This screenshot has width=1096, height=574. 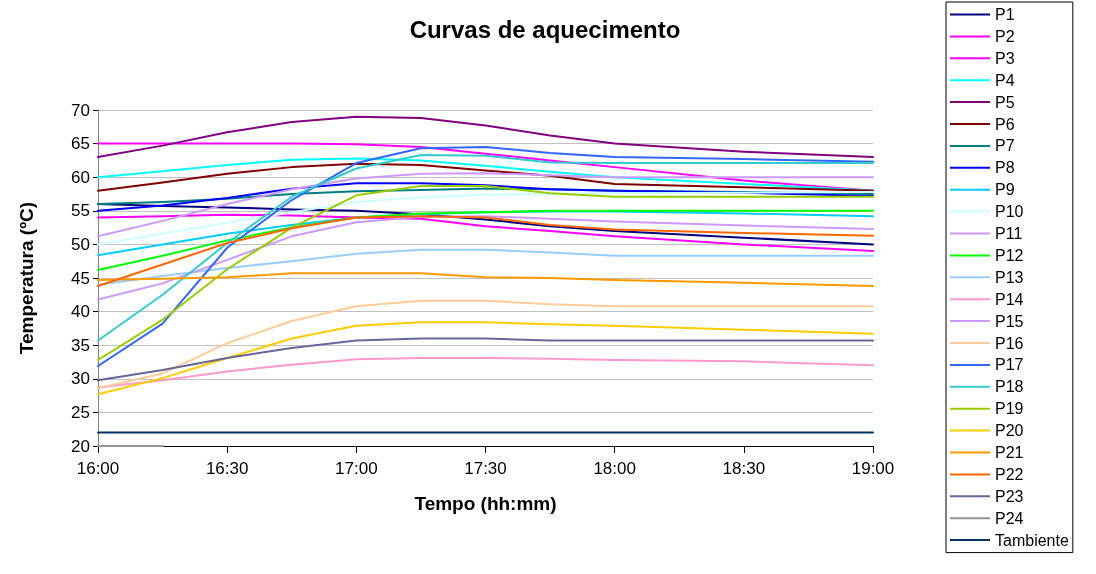 I want to click on legend-label: P9, so click(x=1005, y=190).